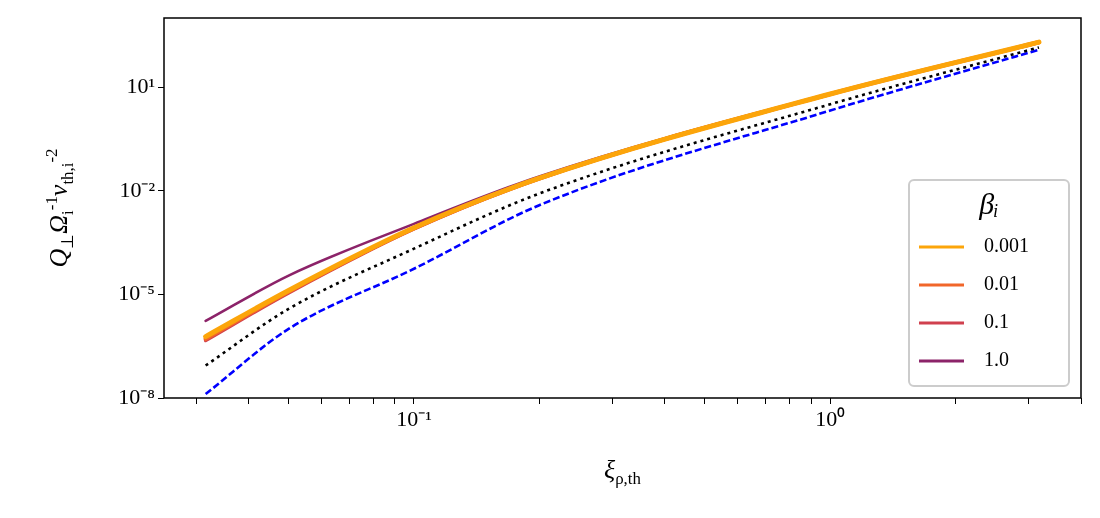 Image resolution: width=1100 pixels, height=518 pixels. I want to click on x-tick-label: 10⁻¹, so click(414, 418).